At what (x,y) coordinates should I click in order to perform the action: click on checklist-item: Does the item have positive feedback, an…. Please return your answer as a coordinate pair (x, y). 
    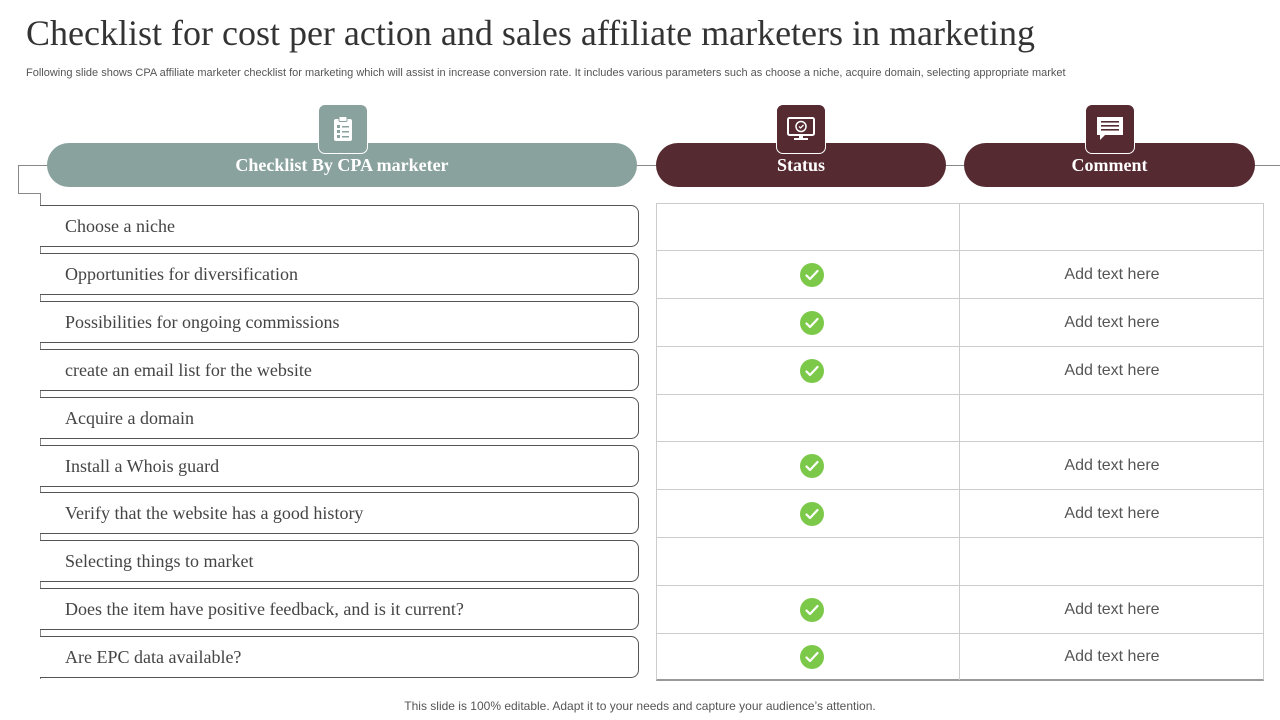
    Looking at the image, I should click on (339, 609).